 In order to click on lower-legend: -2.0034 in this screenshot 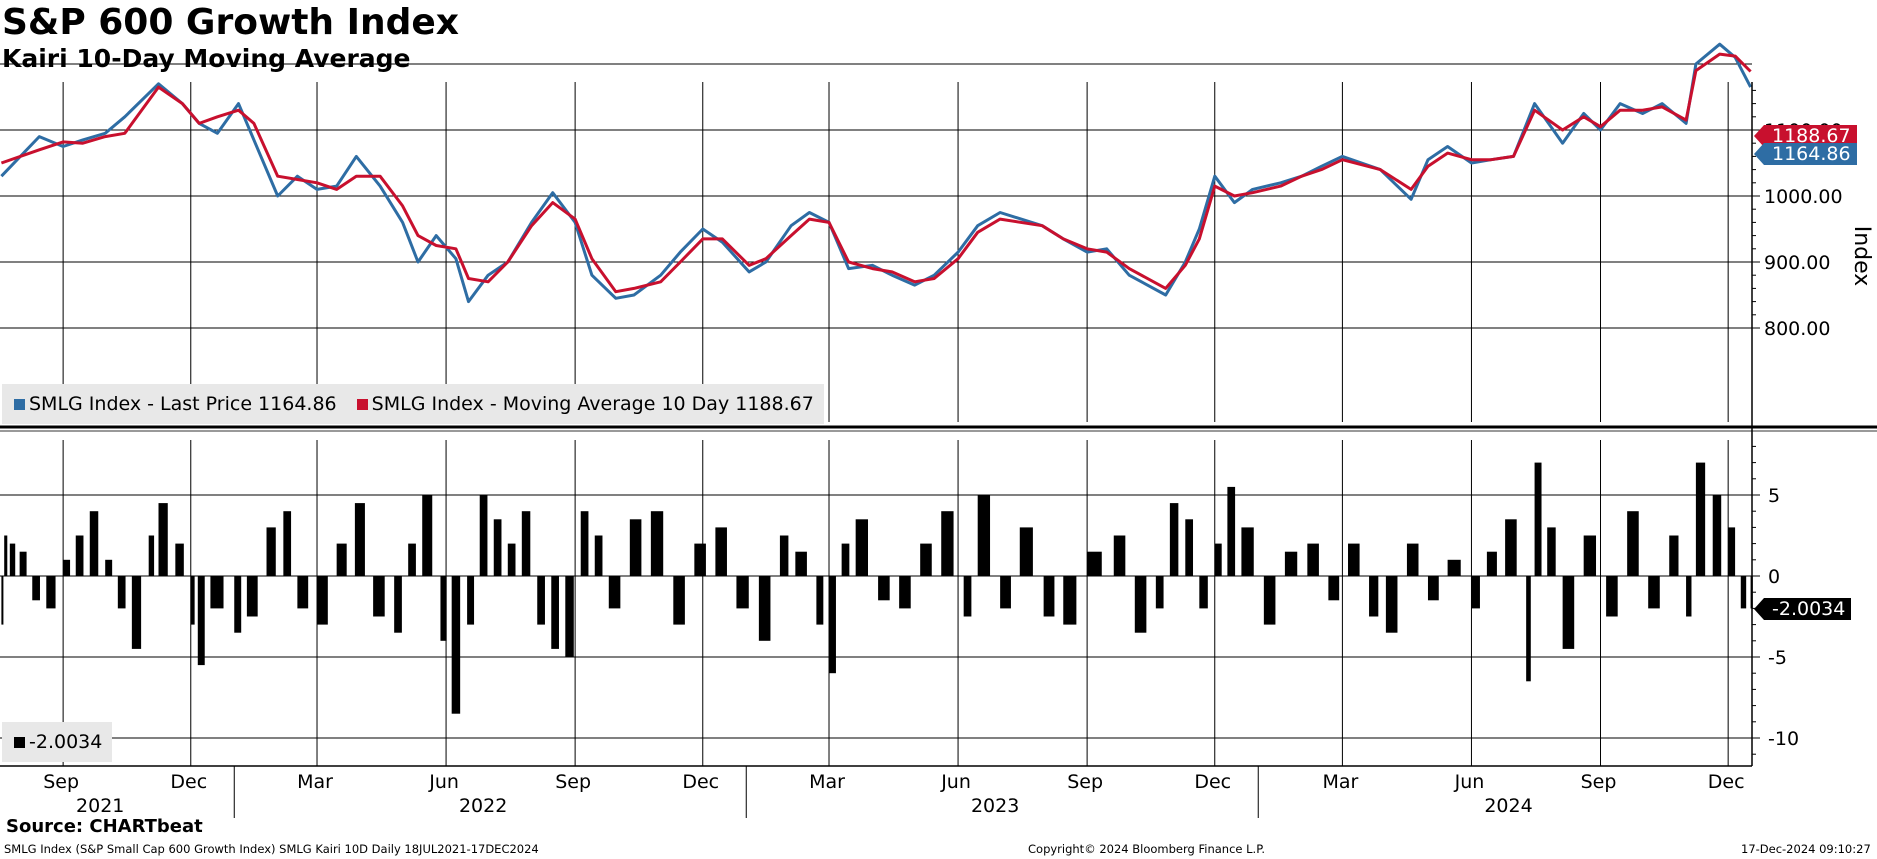, I will do `click(57, 742)`.